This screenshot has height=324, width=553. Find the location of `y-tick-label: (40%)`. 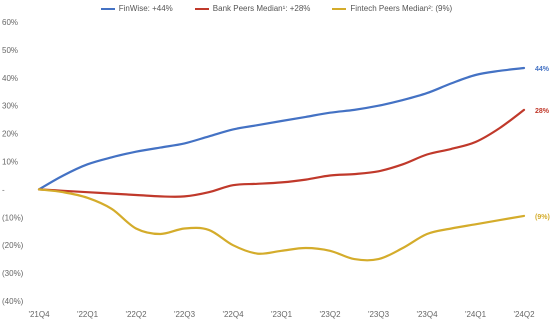

y-tick-label: (40%) is located at coordinates (13, 301).